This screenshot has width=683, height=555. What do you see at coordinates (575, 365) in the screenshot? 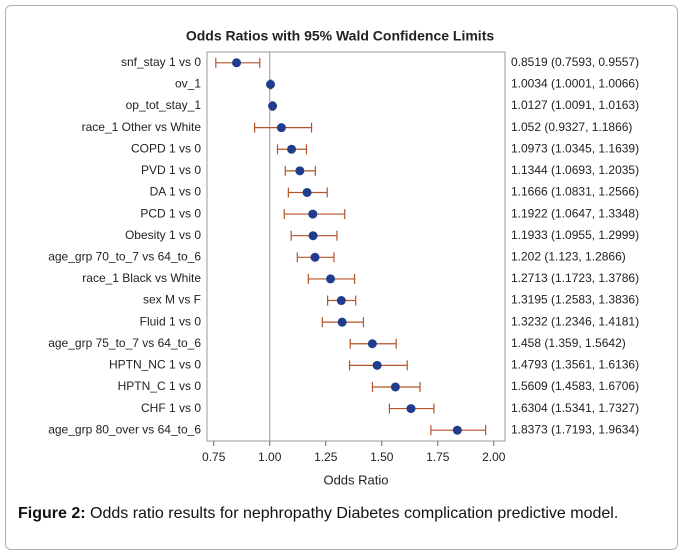
I see `value-label: 1.4793 (1.3561, 1.6136)` at bounding box center [575, 365].